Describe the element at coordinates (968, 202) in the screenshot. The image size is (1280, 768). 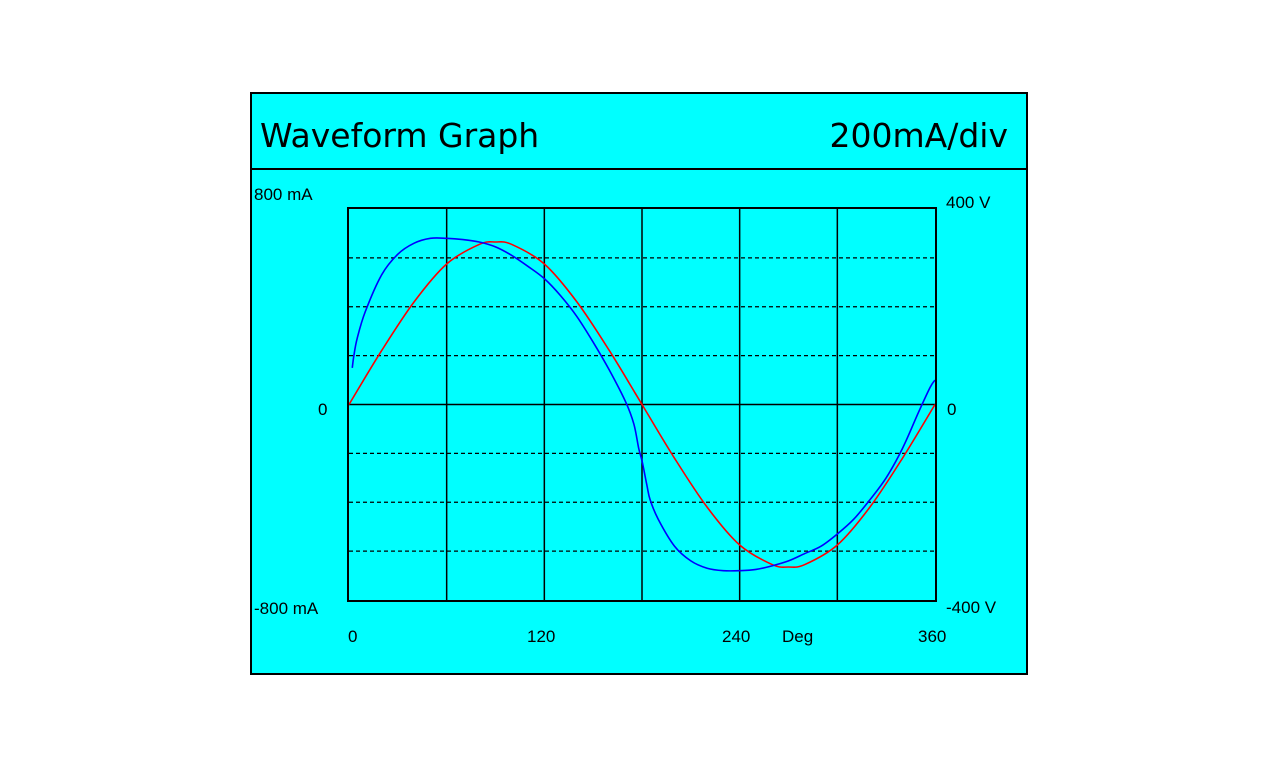
I see `y-right-top-label: 400 V` at that location.